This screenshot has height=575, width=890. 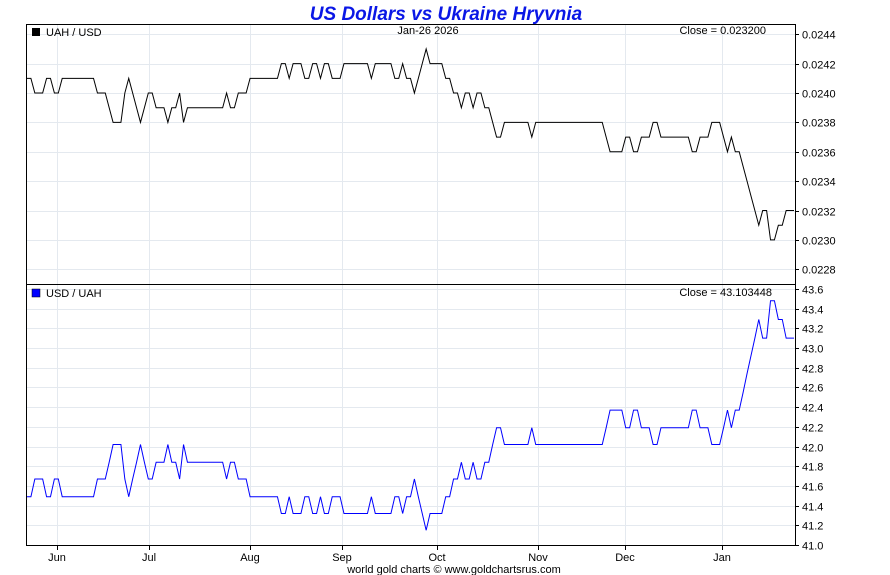 What do you see at coordinates (538, 558) in the screenshot?
I see `x-tick-label-nov: Nov` at bounding box center [538, 558].